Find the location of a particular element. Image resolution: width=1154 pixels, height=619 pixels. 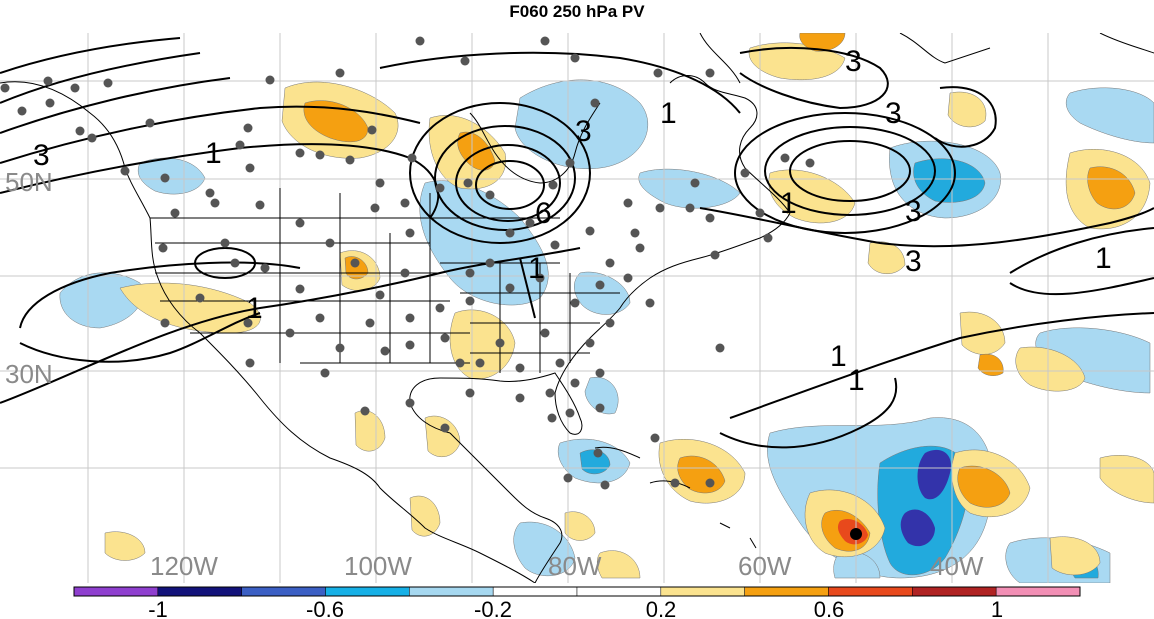

colorbar-tick-label: -0.2 is located at coordinates (493, 608).